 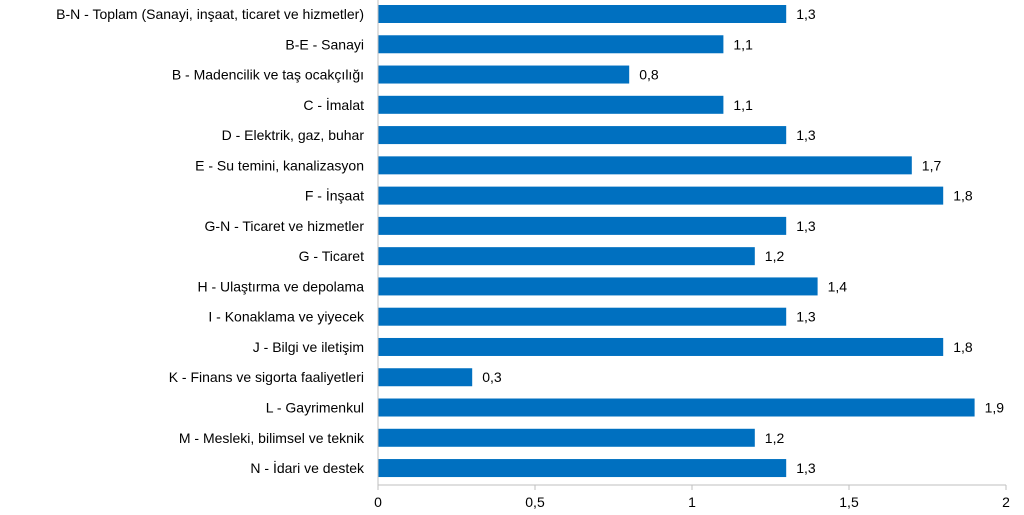 I want to click on category-label-9: H - Ulaştırma ve depolama, so click(x=280, y=286).